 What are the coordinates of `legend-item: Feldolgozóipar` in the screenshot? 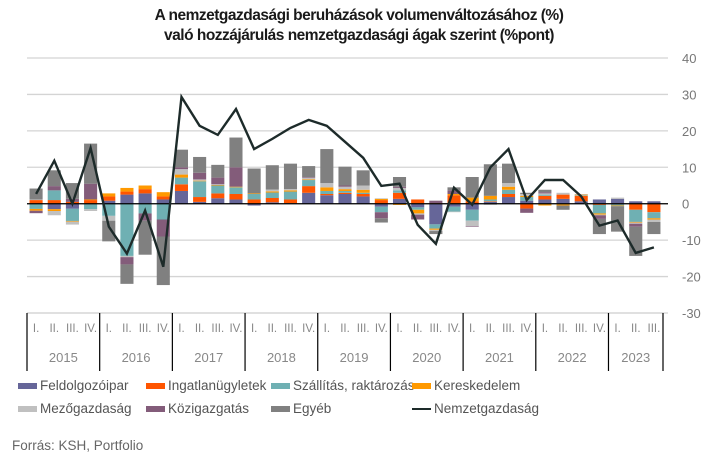 It's located at (73, 385).